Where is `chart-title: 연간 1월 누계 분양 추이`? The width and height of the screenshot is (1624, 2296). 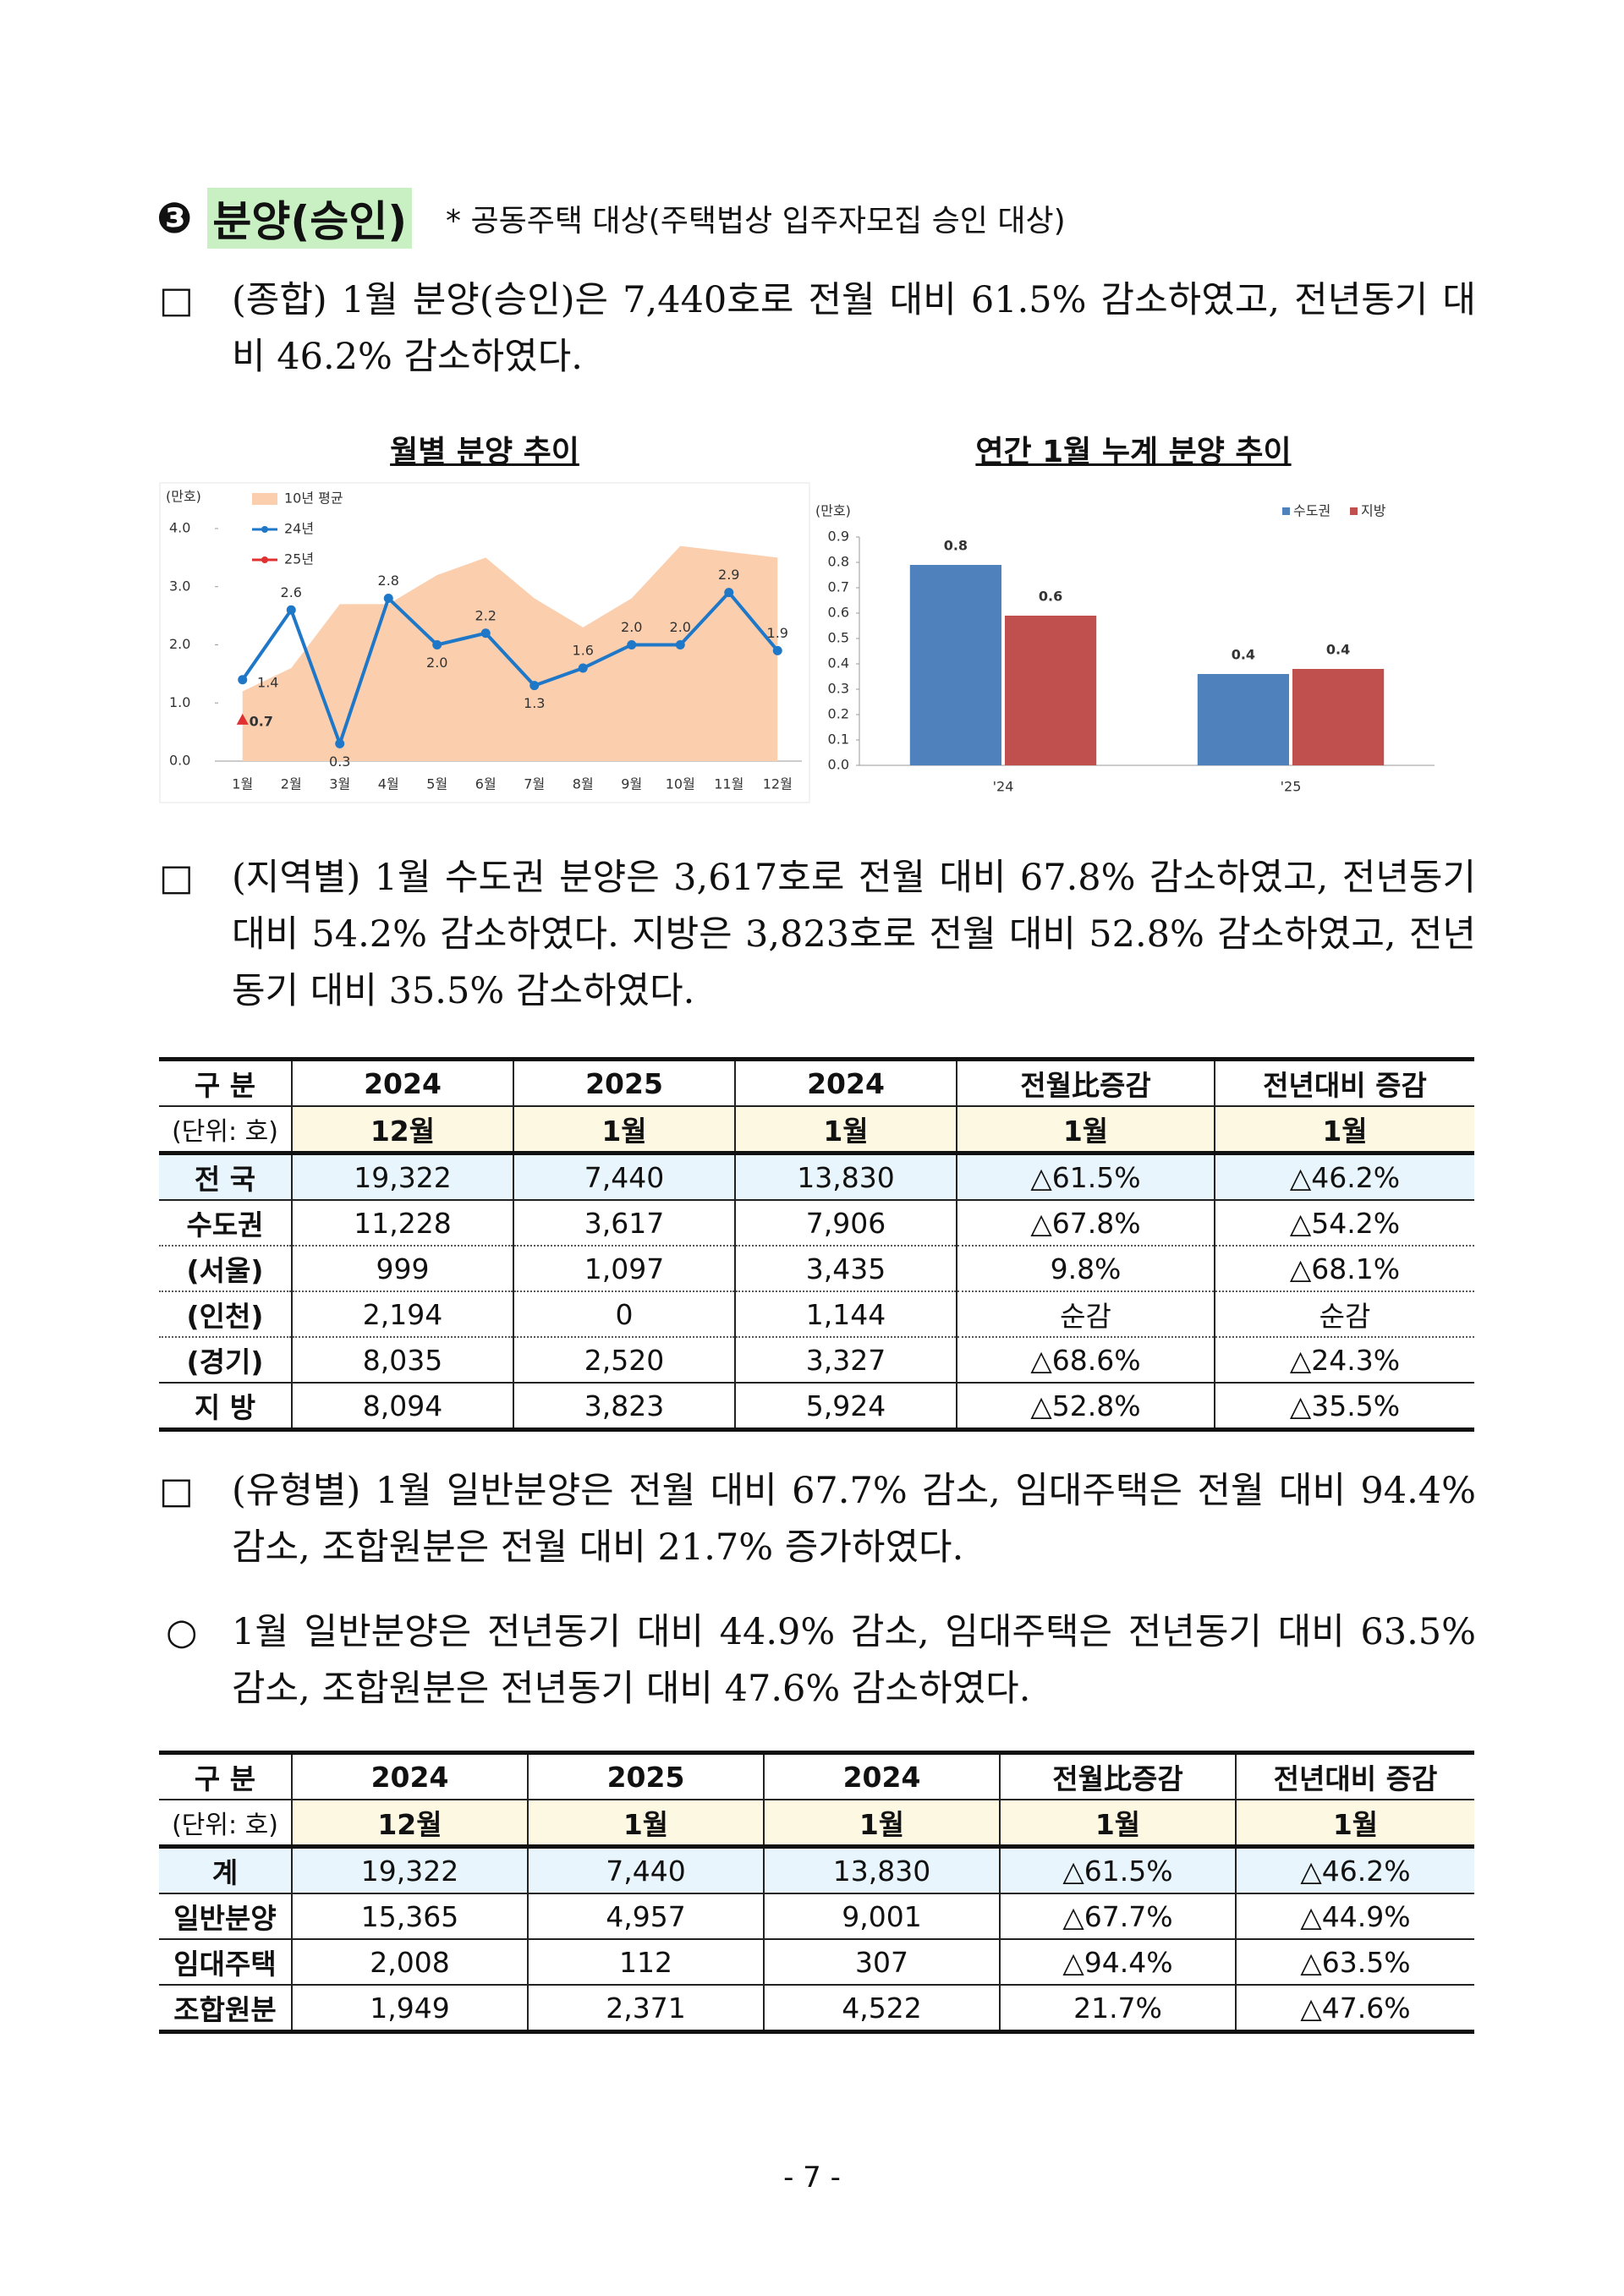 chart-title: 연간 1월 누계 분양 추이 is located at coordinates (1133, 452).